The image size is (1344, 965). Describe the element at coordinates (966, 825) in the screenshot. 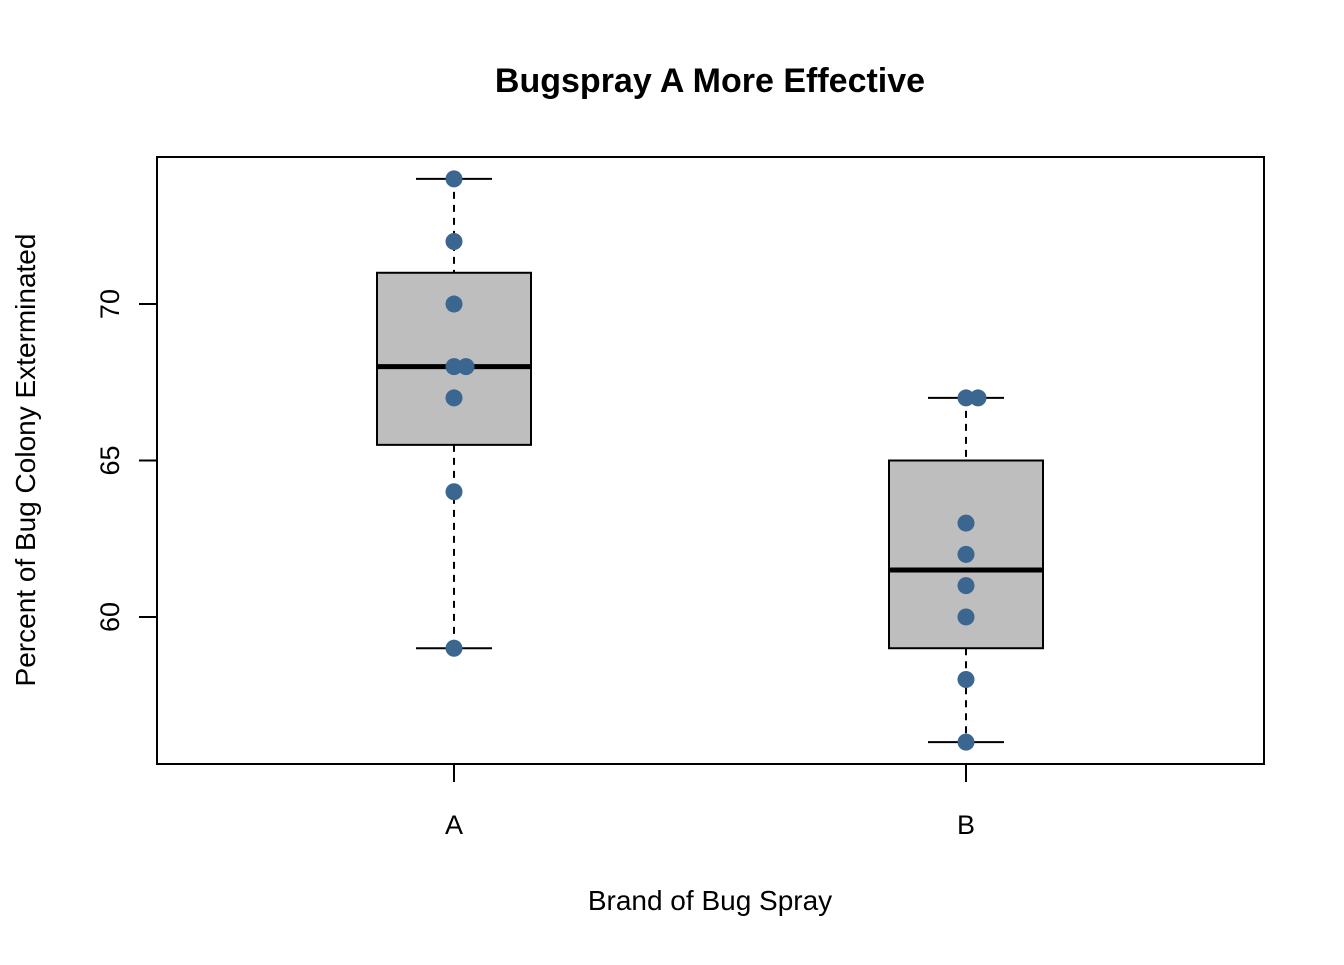

I see `x-tick-label-b: B` at that location.